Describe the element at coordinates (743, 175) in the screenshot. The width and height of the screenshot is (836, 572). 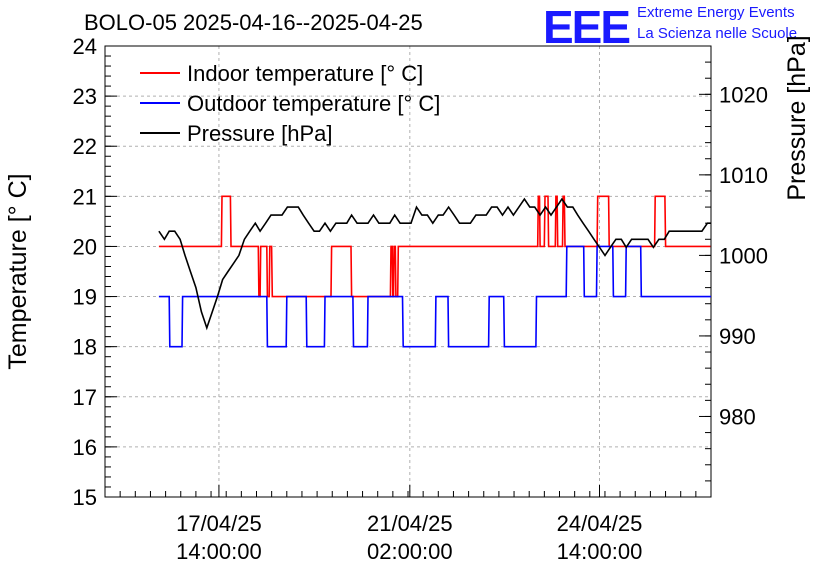
I see `y2-tick-label: 1010` at that location.